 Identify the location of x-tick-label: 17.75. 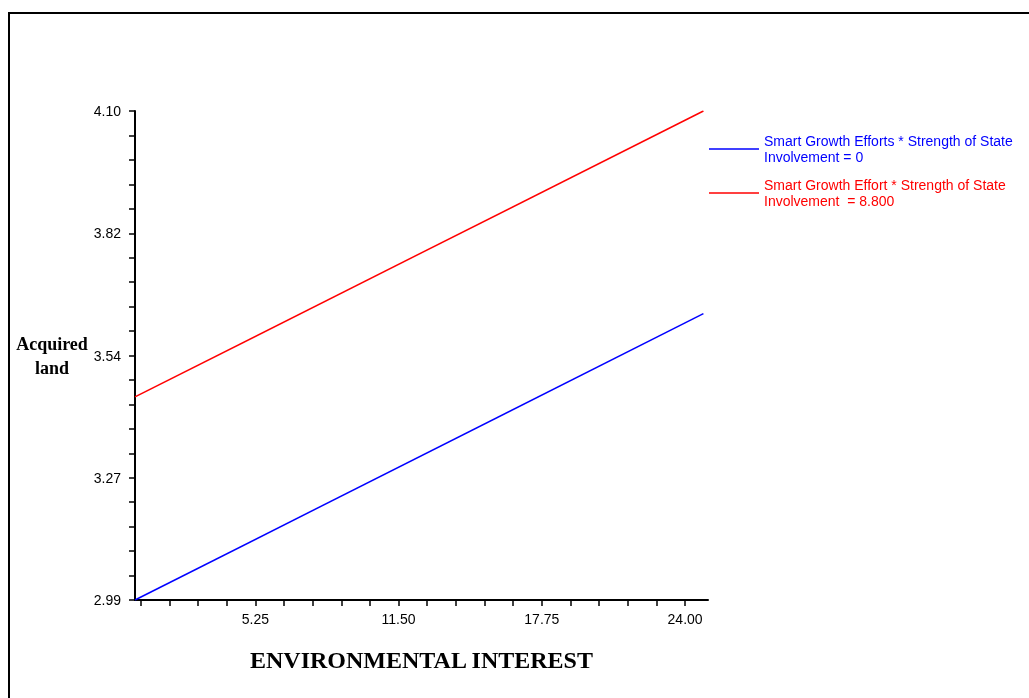
(542, 619).